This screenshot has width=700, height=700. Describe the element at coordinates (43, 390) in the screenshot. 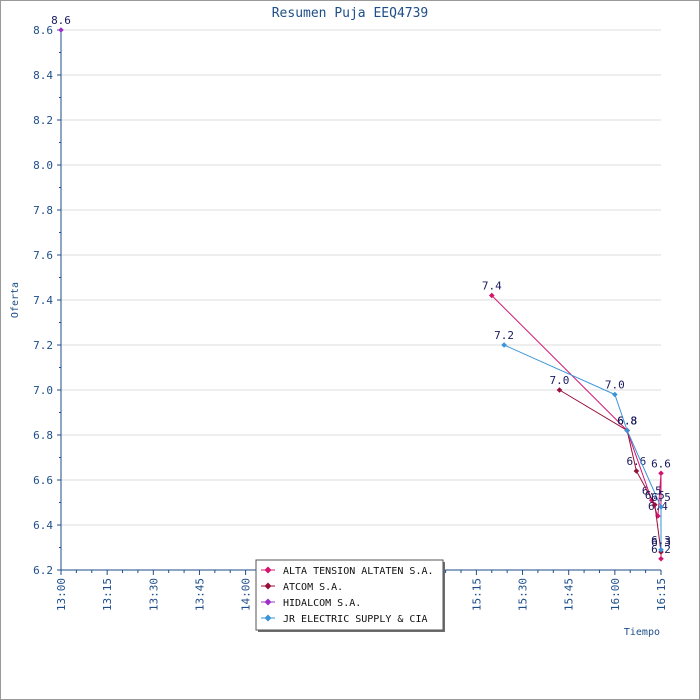

I see `y-tick-label: 7.0` at that location.